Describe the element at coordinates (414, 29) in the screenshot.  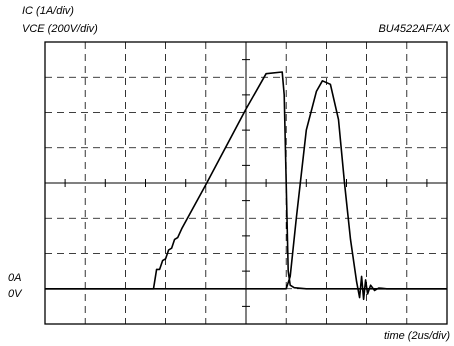
I see `device-model-label: BU4522AF/AX` at that location.